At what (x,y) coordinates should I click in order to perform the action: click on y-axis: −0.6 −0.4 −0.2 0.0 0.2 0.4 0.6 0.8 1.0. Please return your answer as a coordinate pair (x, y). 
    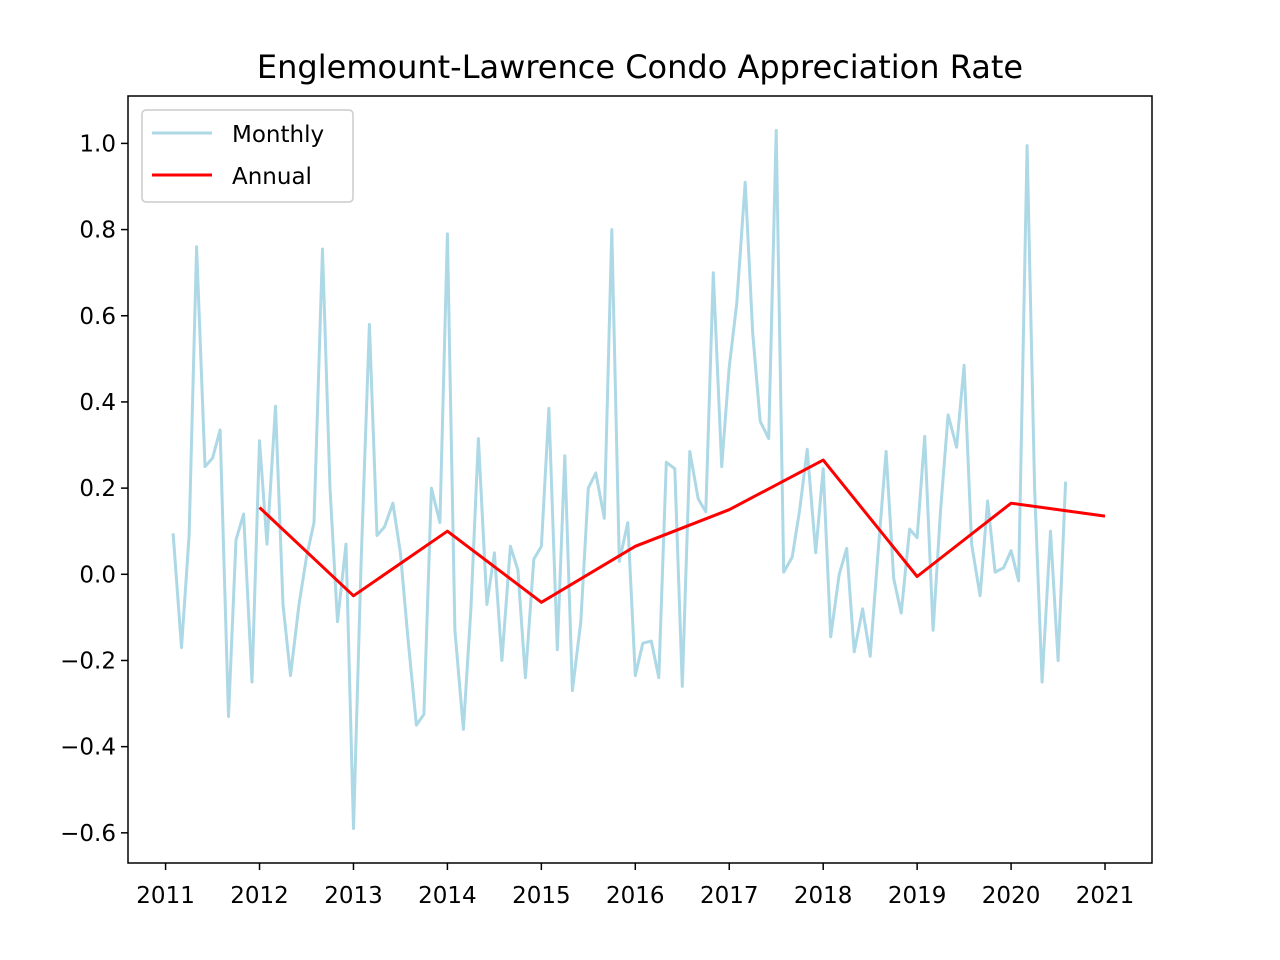
    Looking at the image, I should click on (94, 489).